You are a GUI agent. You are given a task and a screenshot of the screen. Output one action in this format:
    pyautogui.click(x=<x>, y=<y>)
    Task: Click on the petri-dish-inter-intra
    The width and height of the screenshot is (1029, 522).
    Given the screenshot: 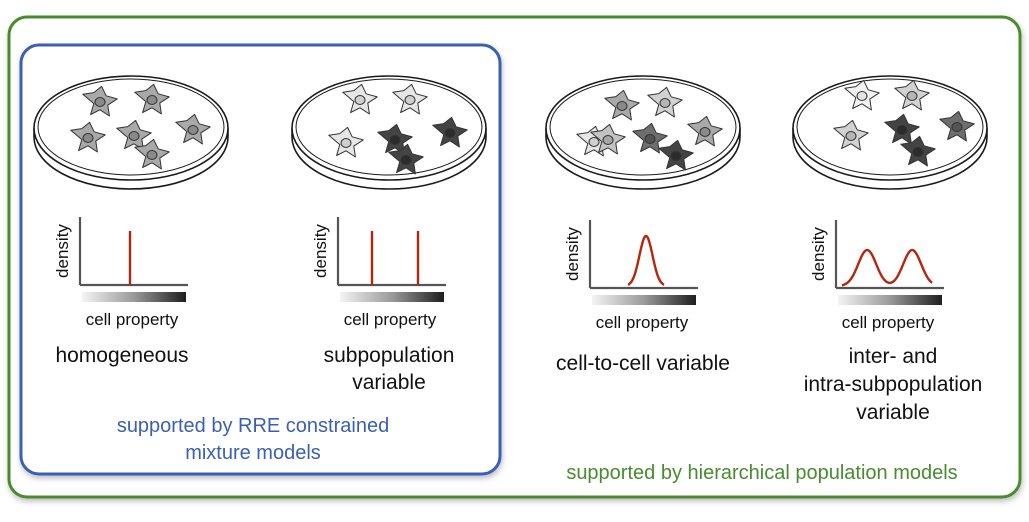 What is the action you would take?
    pyautogui.click(x=890, y=132)
    